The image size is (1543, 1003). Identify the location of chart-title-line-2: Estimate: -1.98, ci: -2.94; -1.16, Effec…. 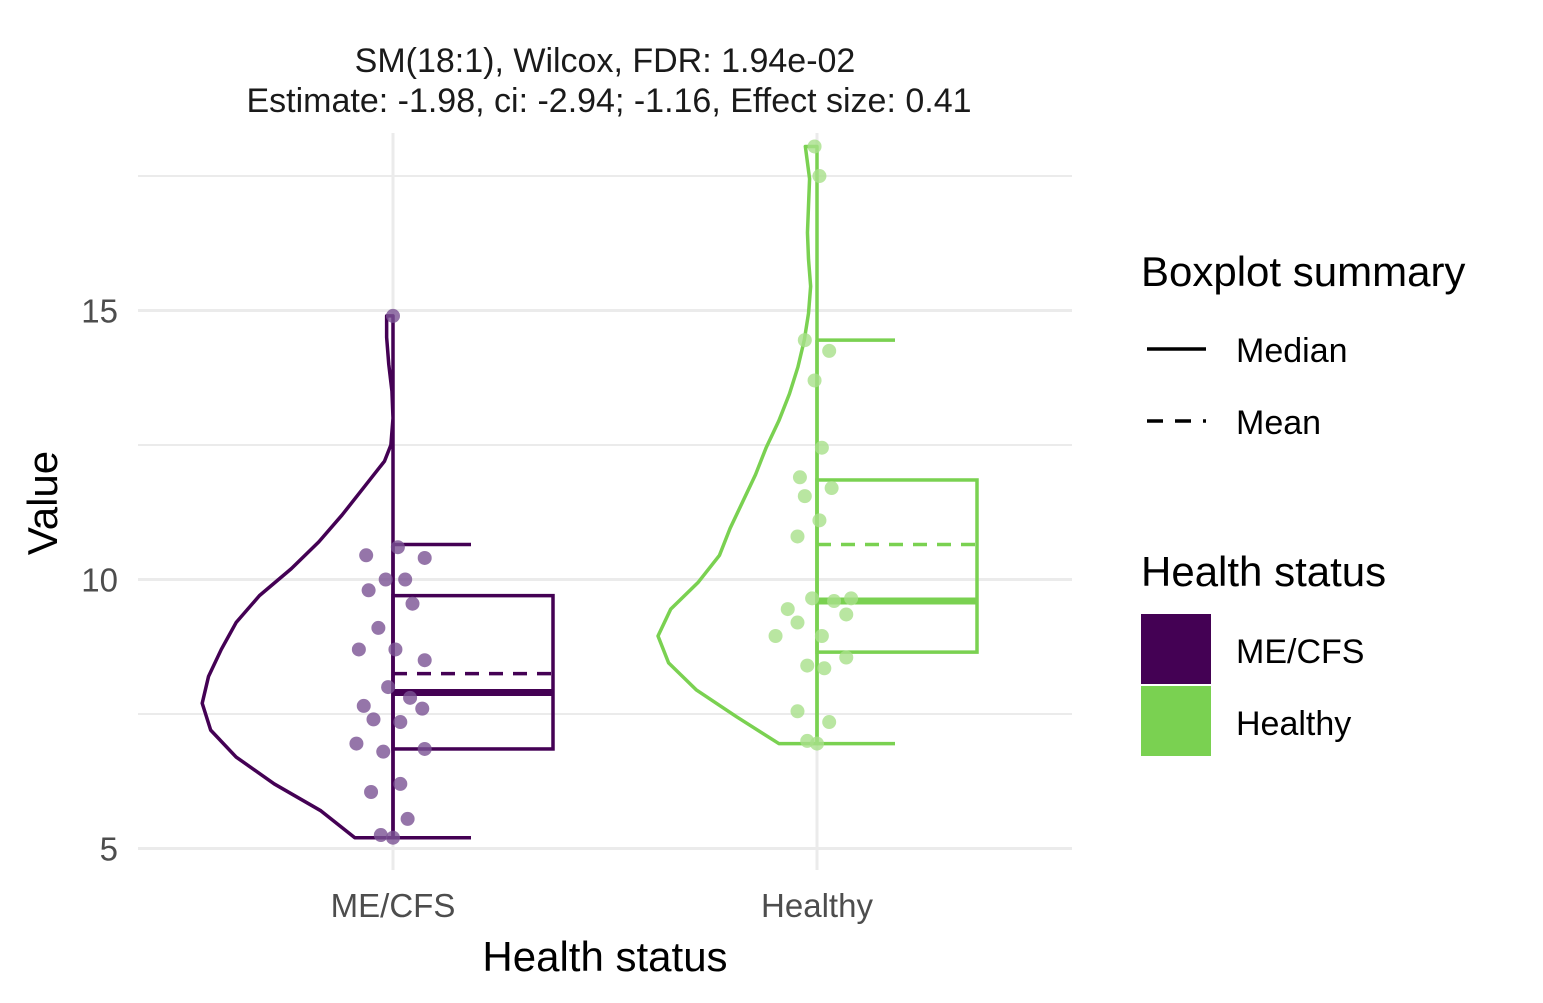
(608, 101).